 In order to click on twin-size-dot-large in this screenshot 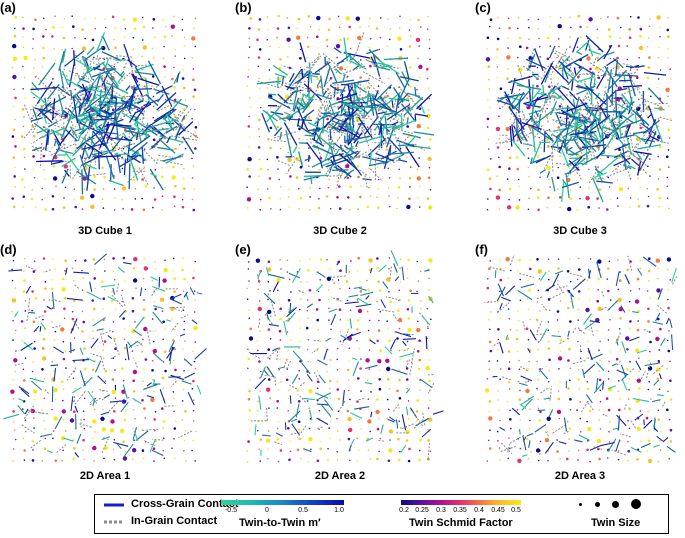, I will do `click(615, 504)`.